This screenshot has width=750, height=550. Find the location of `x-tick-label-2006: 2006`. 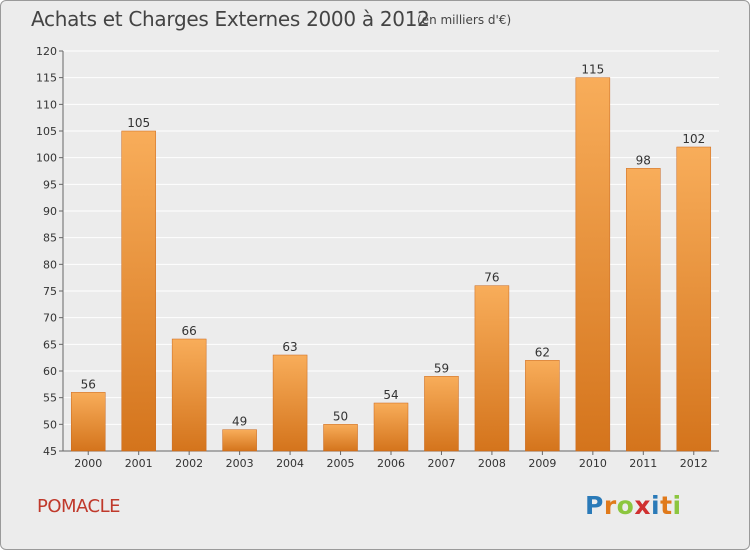

x-tick-label-2006: 2006 is located at coordinates (391, 463).